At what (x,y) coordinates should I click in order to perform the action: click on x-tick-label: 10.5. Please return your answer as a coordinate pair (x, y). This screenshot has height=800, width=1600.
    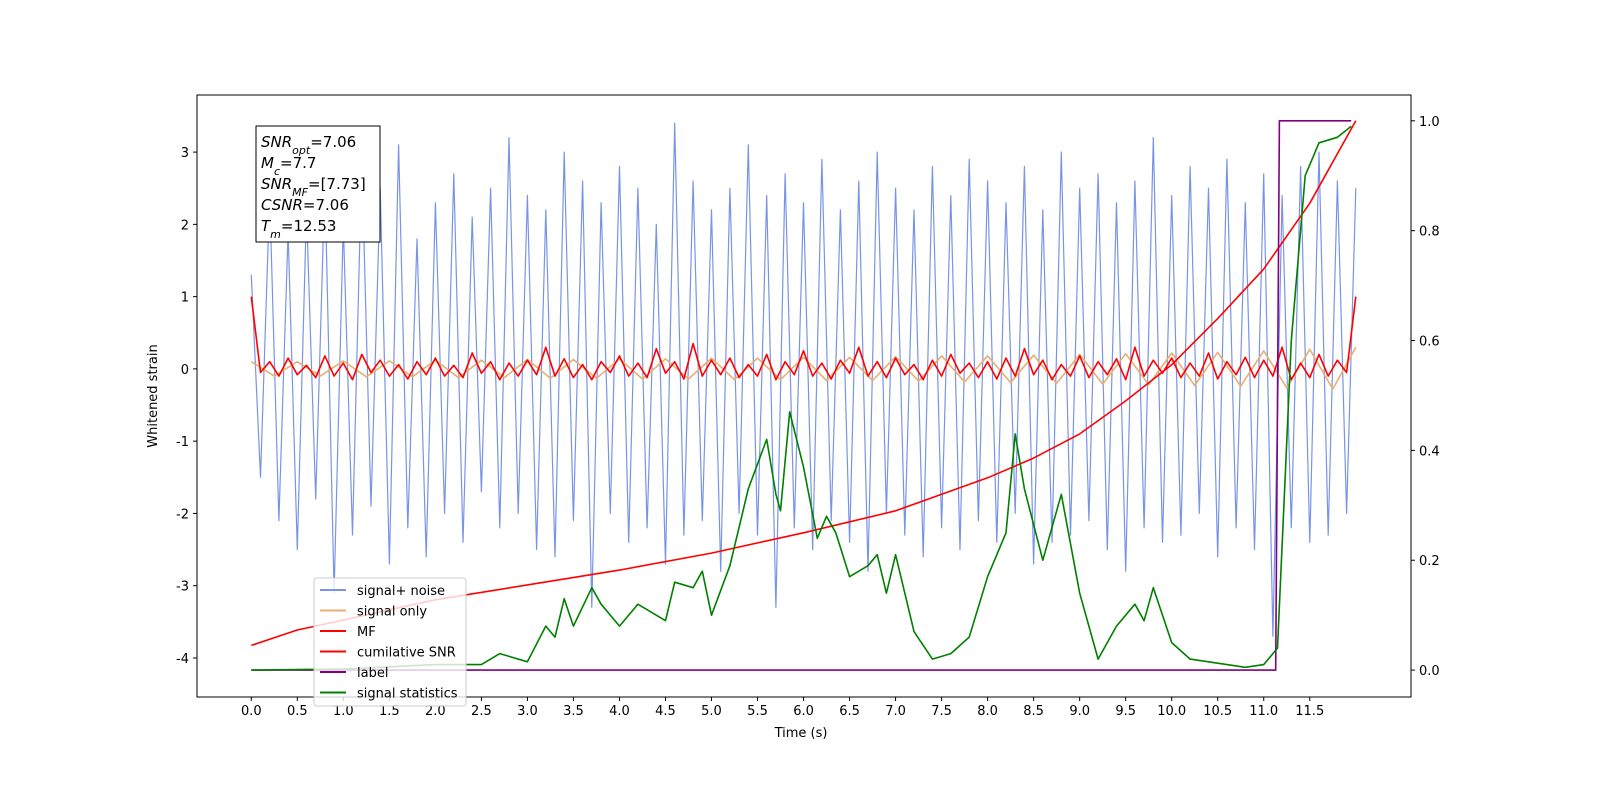
    Looking at the image, I should click on (1217, 711).